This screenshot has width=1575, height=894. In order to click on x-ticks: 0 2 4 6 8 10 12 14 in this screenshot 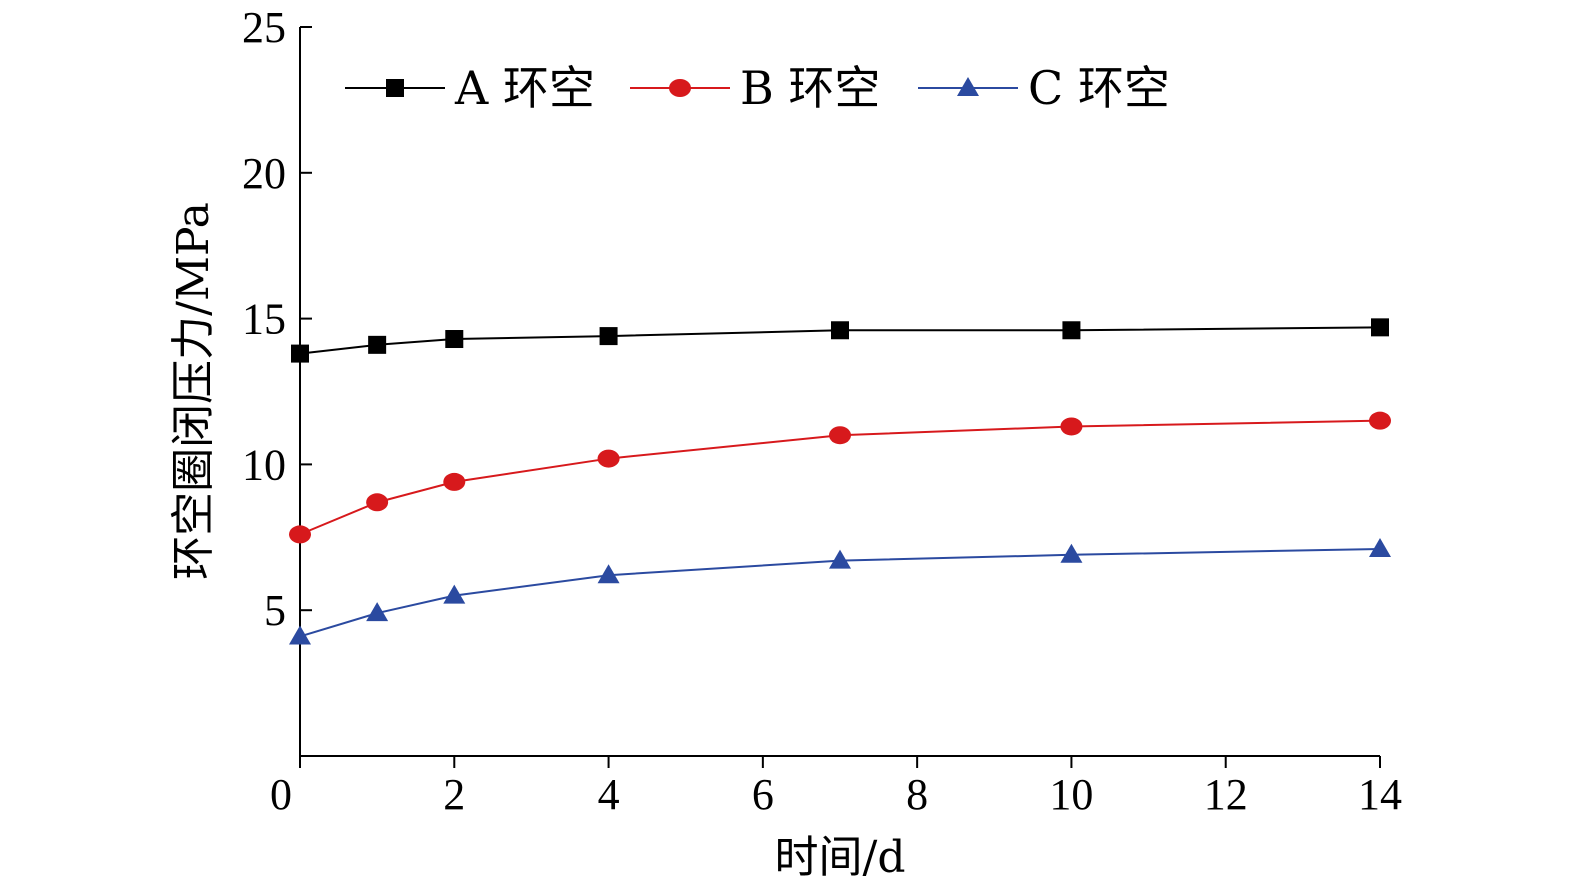, I will do `click(836, 787)`.